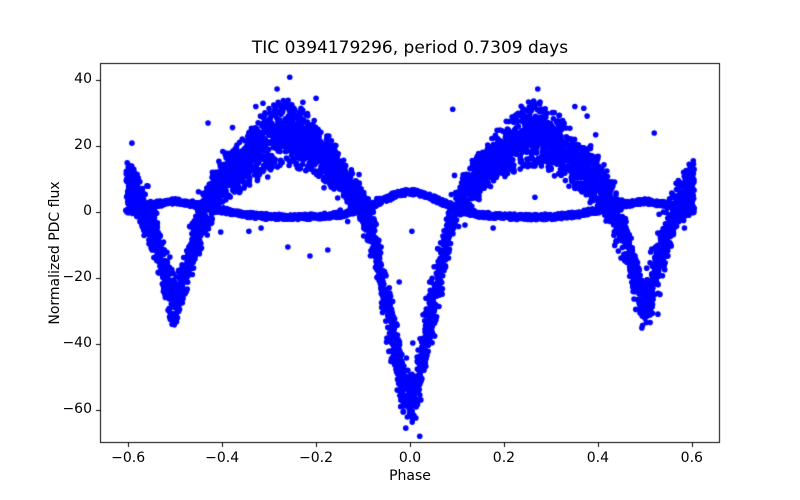 The height and width of the screenshot is (500, 800). I want to click on x-tick-label: 0.4, so click(598, 458).